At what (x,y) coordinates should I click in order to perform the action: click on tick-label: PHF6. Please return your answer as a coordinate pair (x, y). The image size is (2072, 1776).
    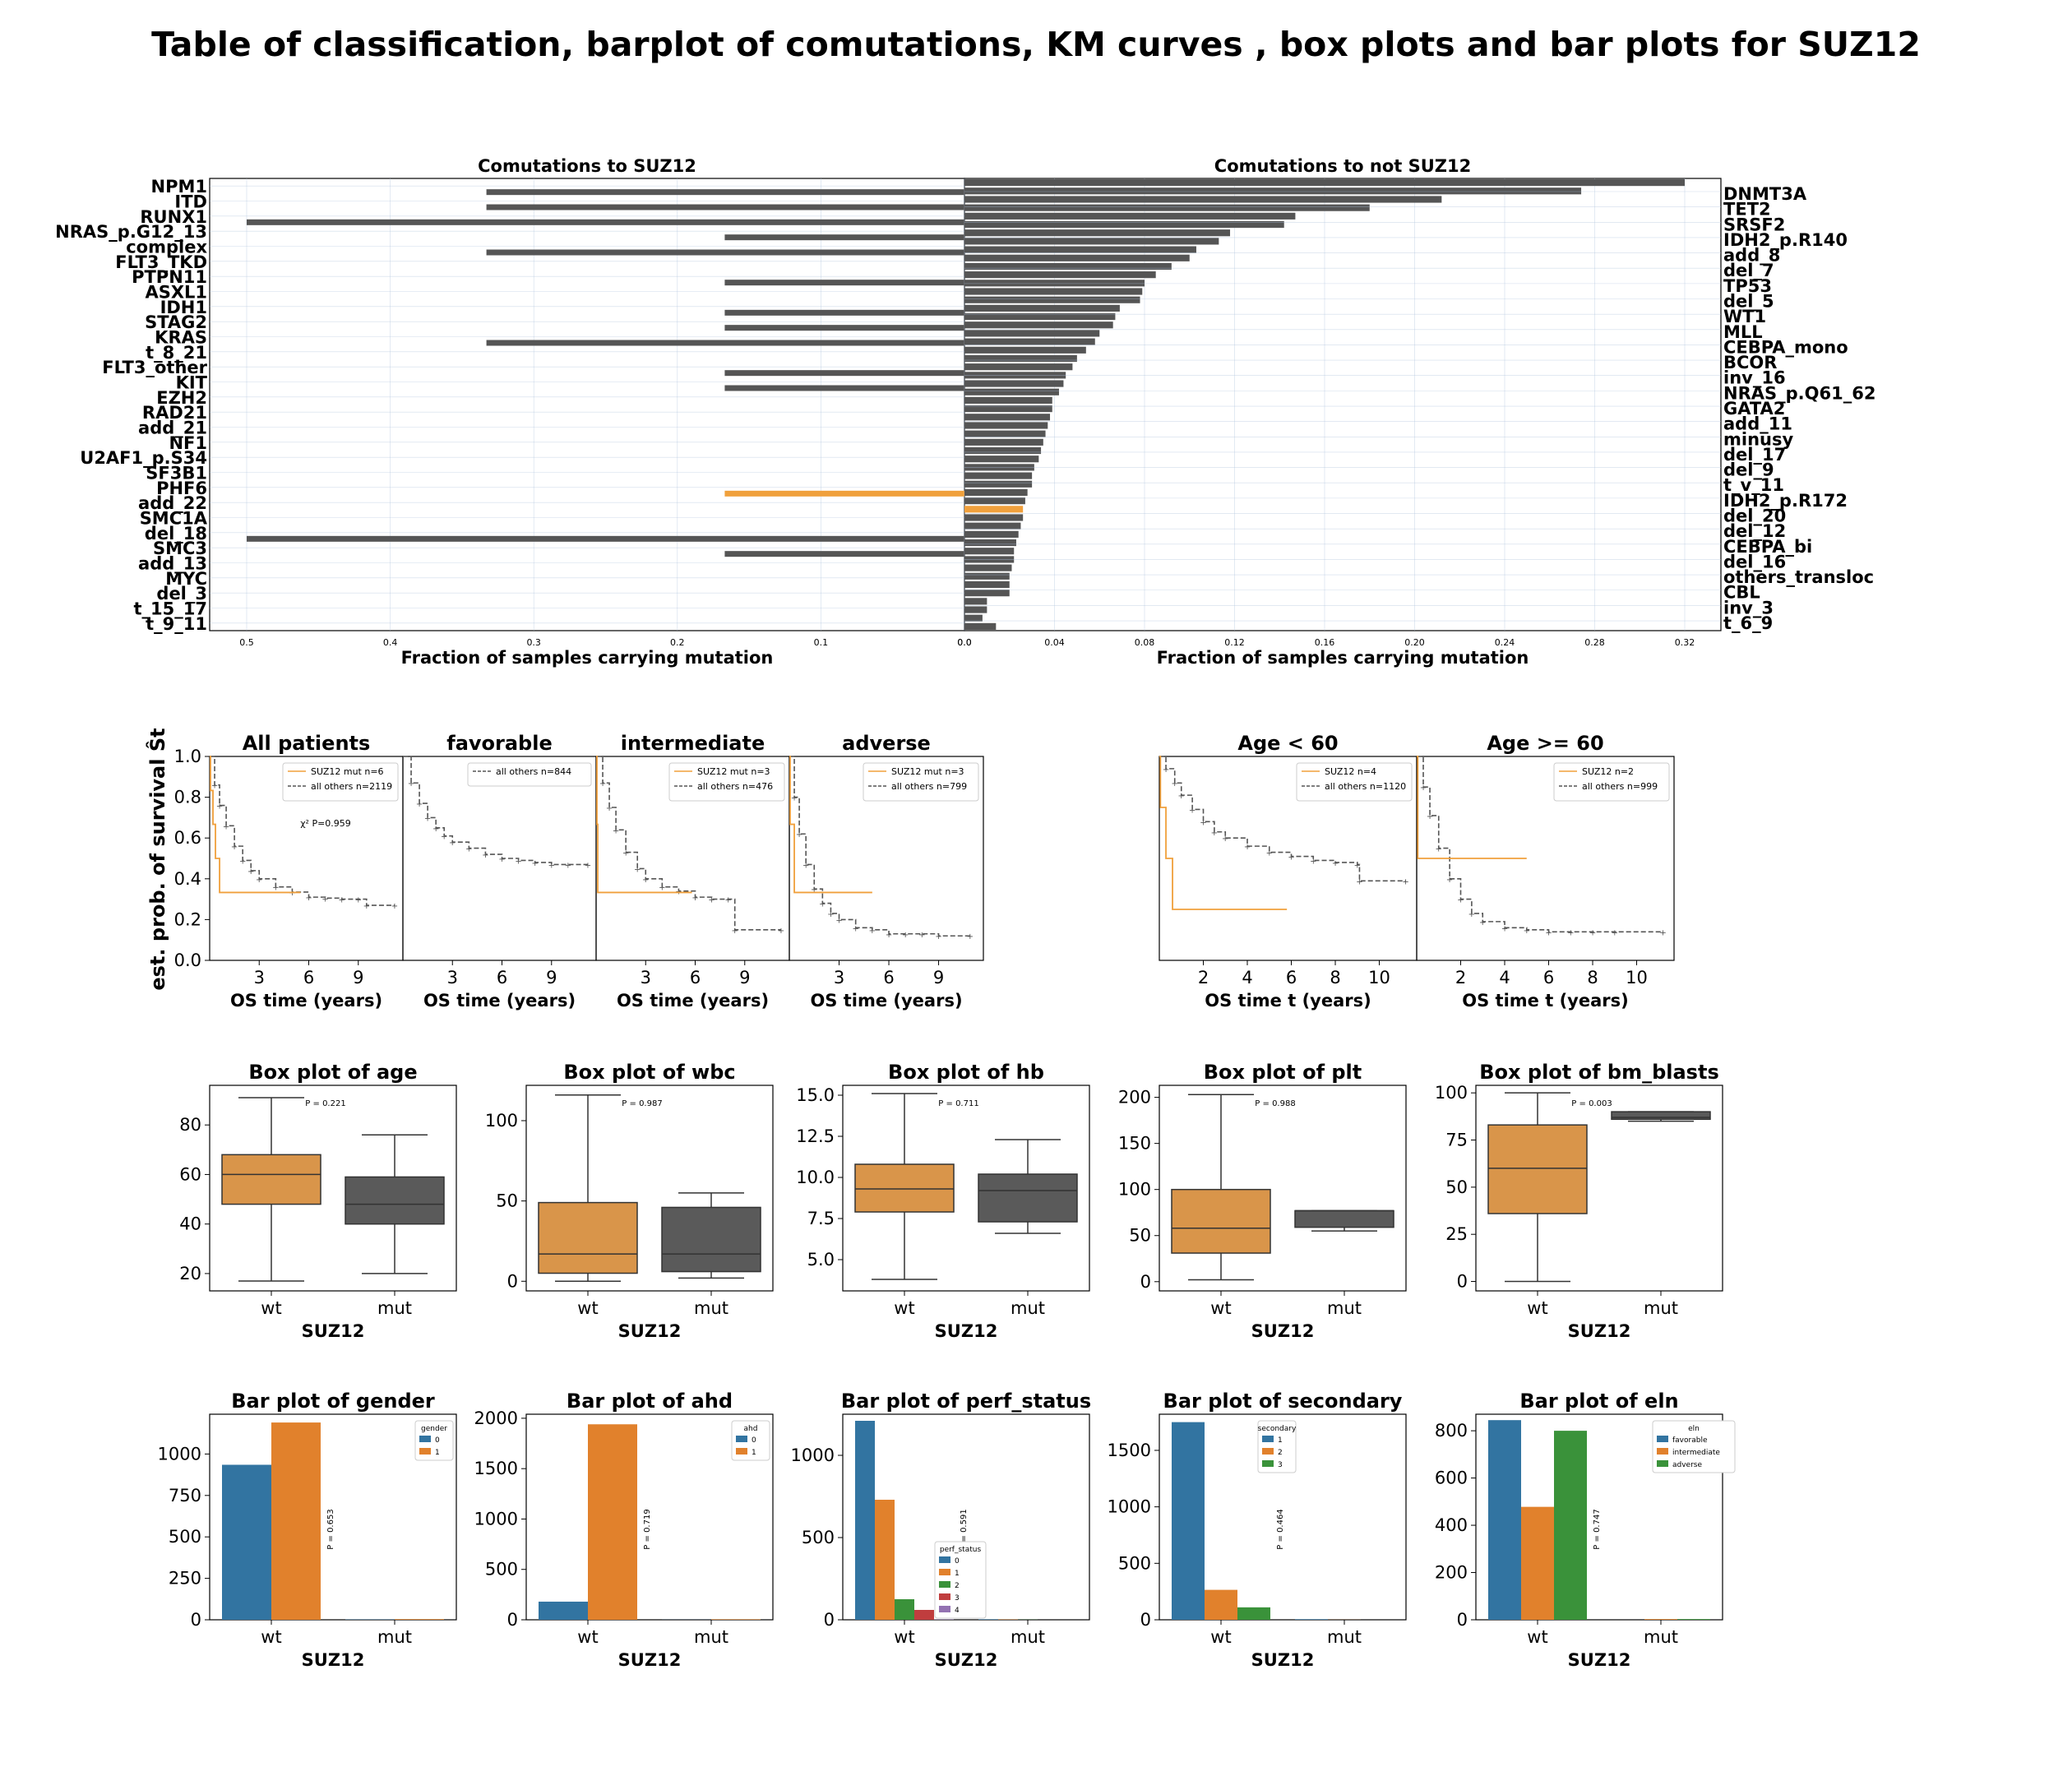
    Looking at the image, I should click on (181, 488).